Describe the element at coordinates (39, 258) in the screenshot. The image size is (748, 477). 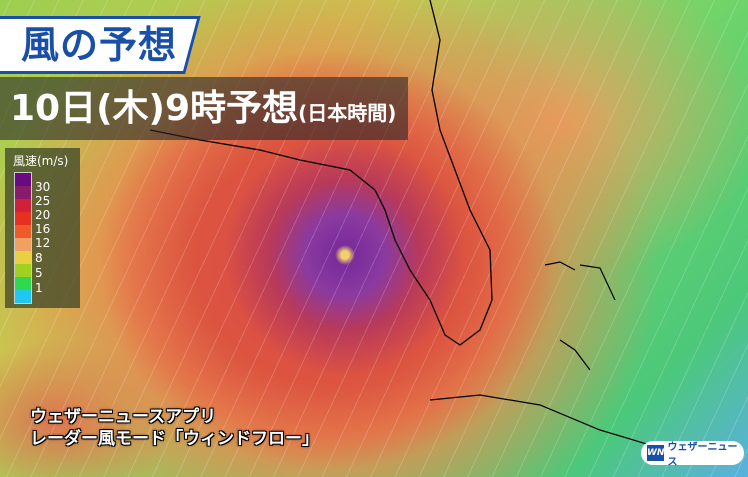
I see `legend-label: 8` at that location.